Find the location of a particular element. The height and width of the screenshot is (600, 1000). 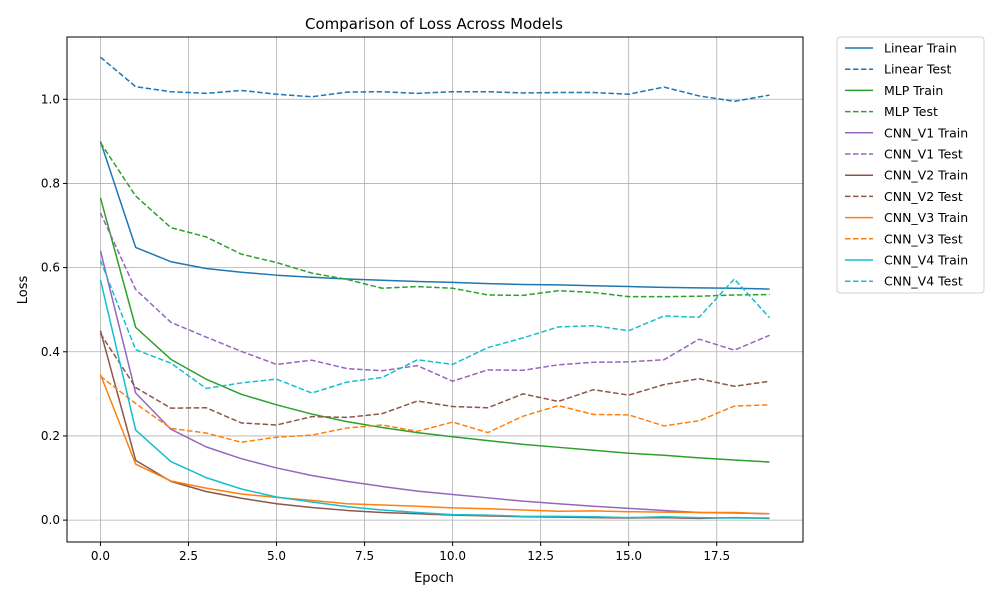

legend-label: Linear Train is located at coordinates (920, 48).